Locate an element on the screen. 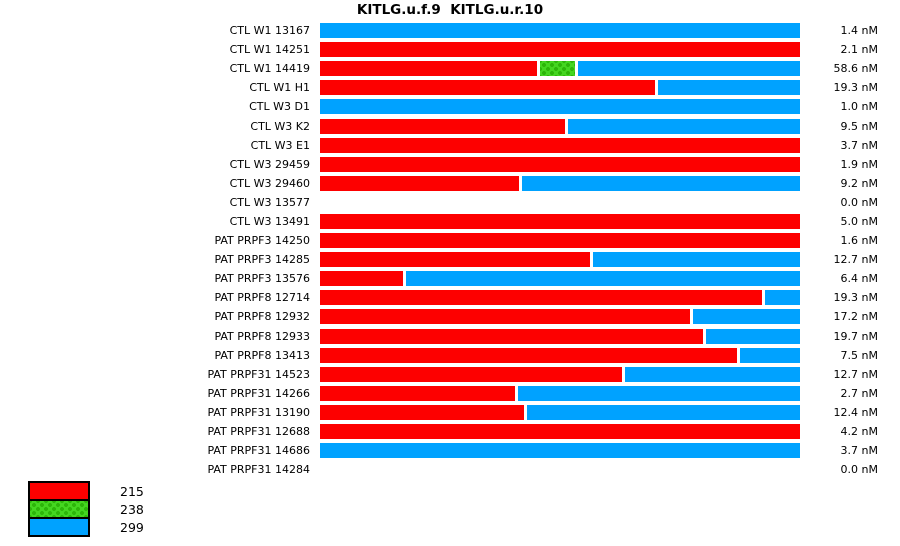 This screenshot has width=900, height=546. chart-row: PAT PRPF31 14686 3.7 nM is located at coordinates (450, 450).